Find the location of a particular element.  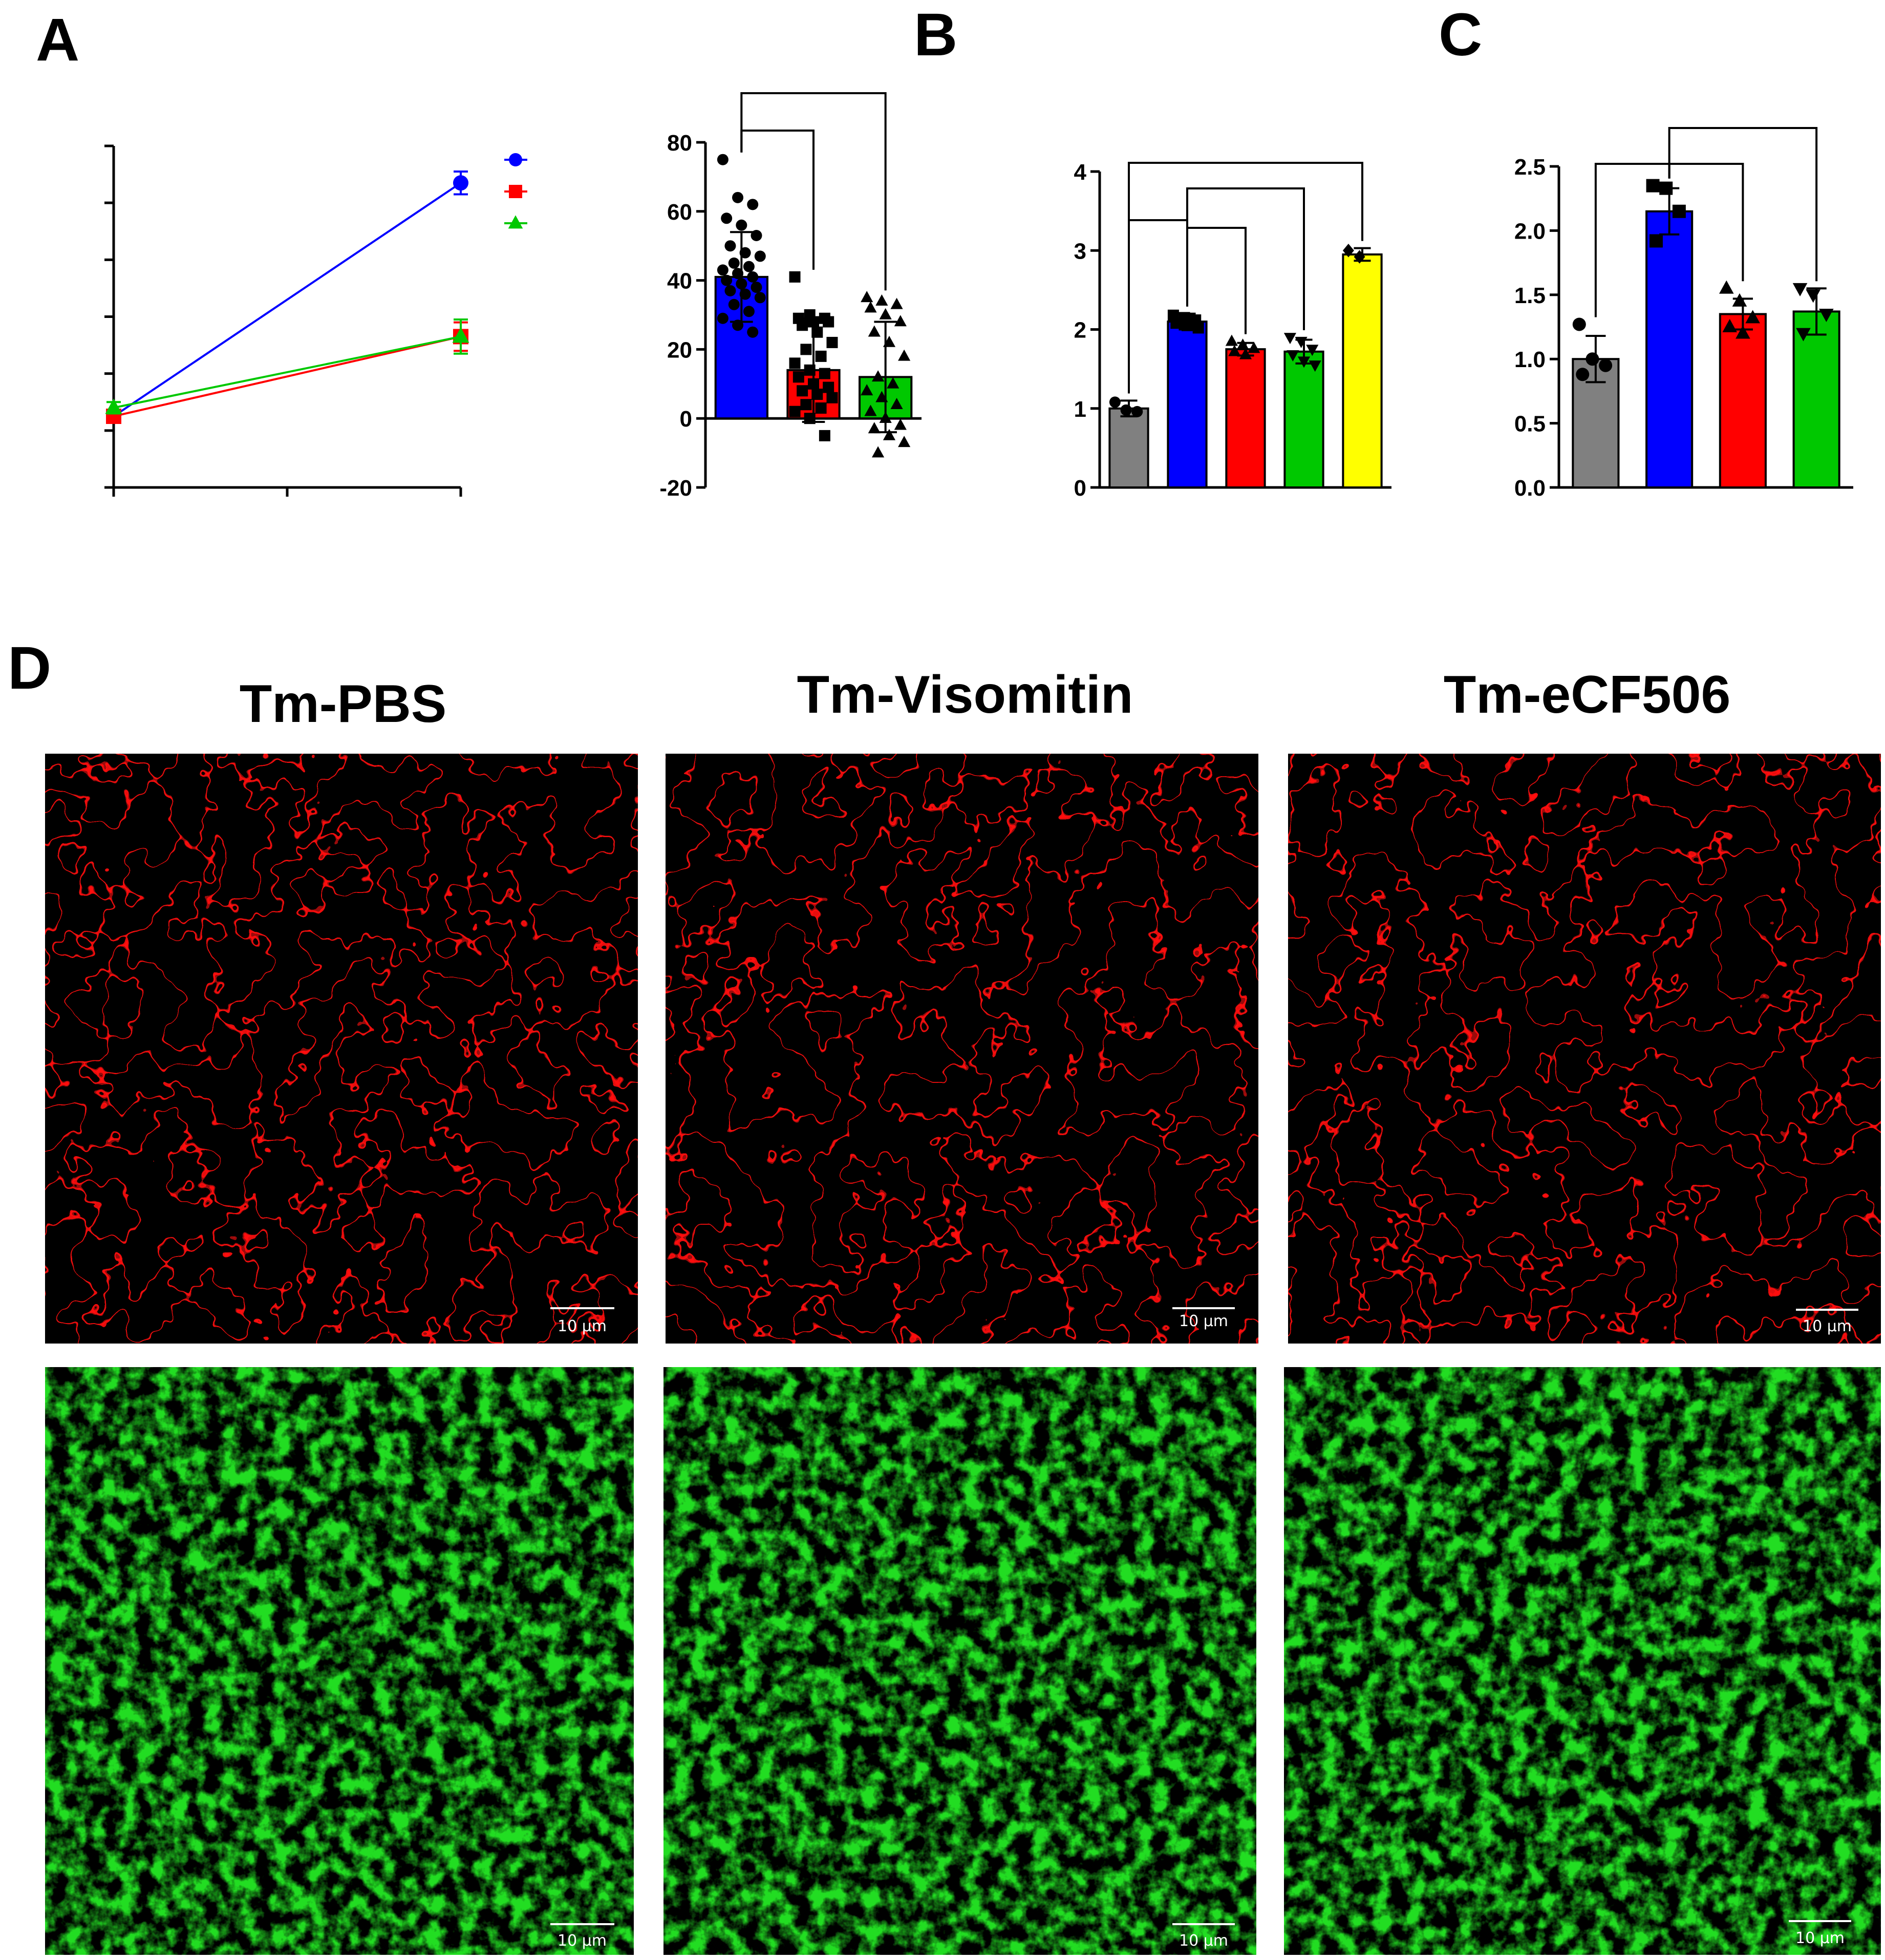

series-line-ecf506 is located at coordinates (287, 372).